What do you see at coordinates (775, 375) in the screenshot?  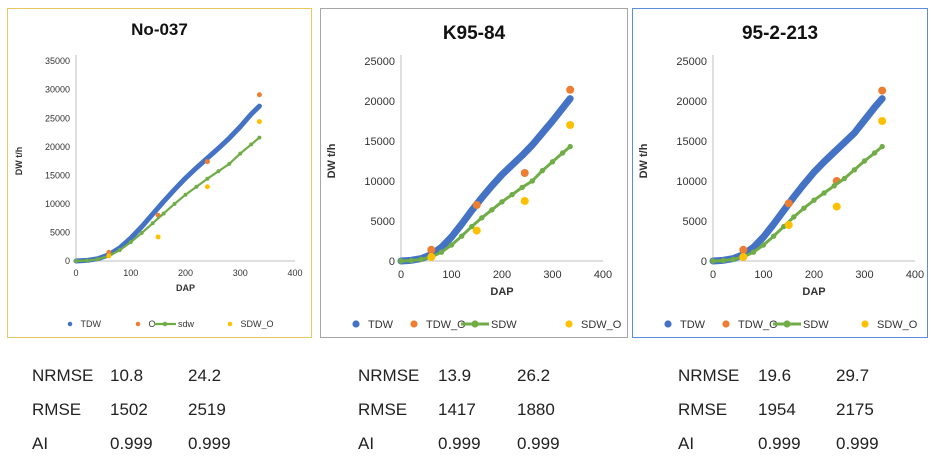 I see `stat-value-1: 19.6` at bounding box center [775, 375].